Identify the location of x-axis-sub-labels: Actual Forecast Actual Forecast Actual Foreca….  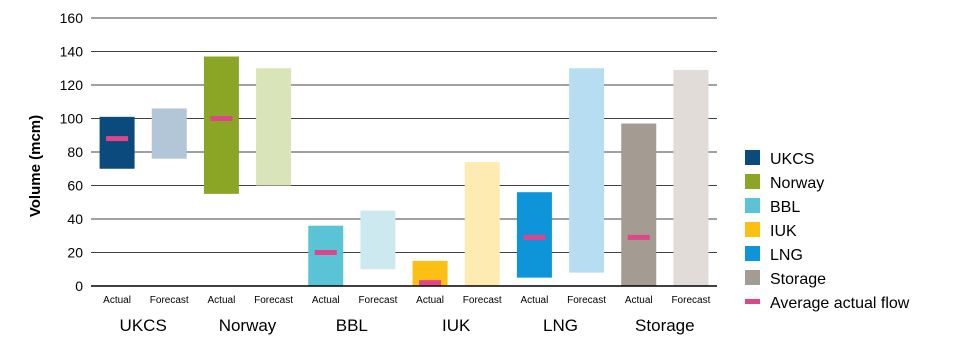
(406, 300).